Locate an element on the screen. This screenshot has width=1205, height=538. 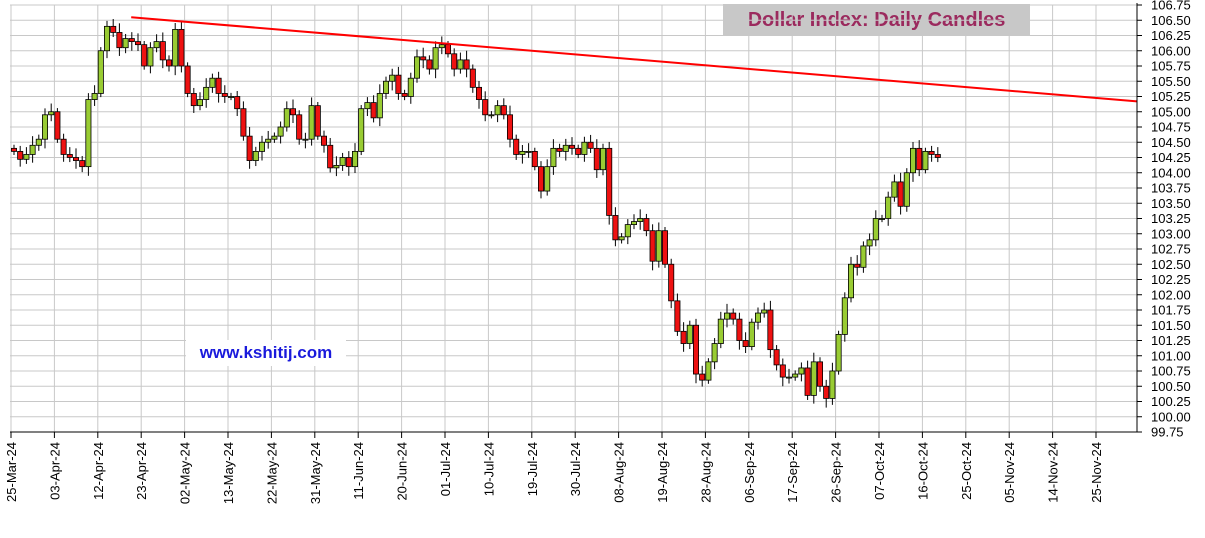
y-tick-label: 102.50 is located at coordinates (1171, 264).